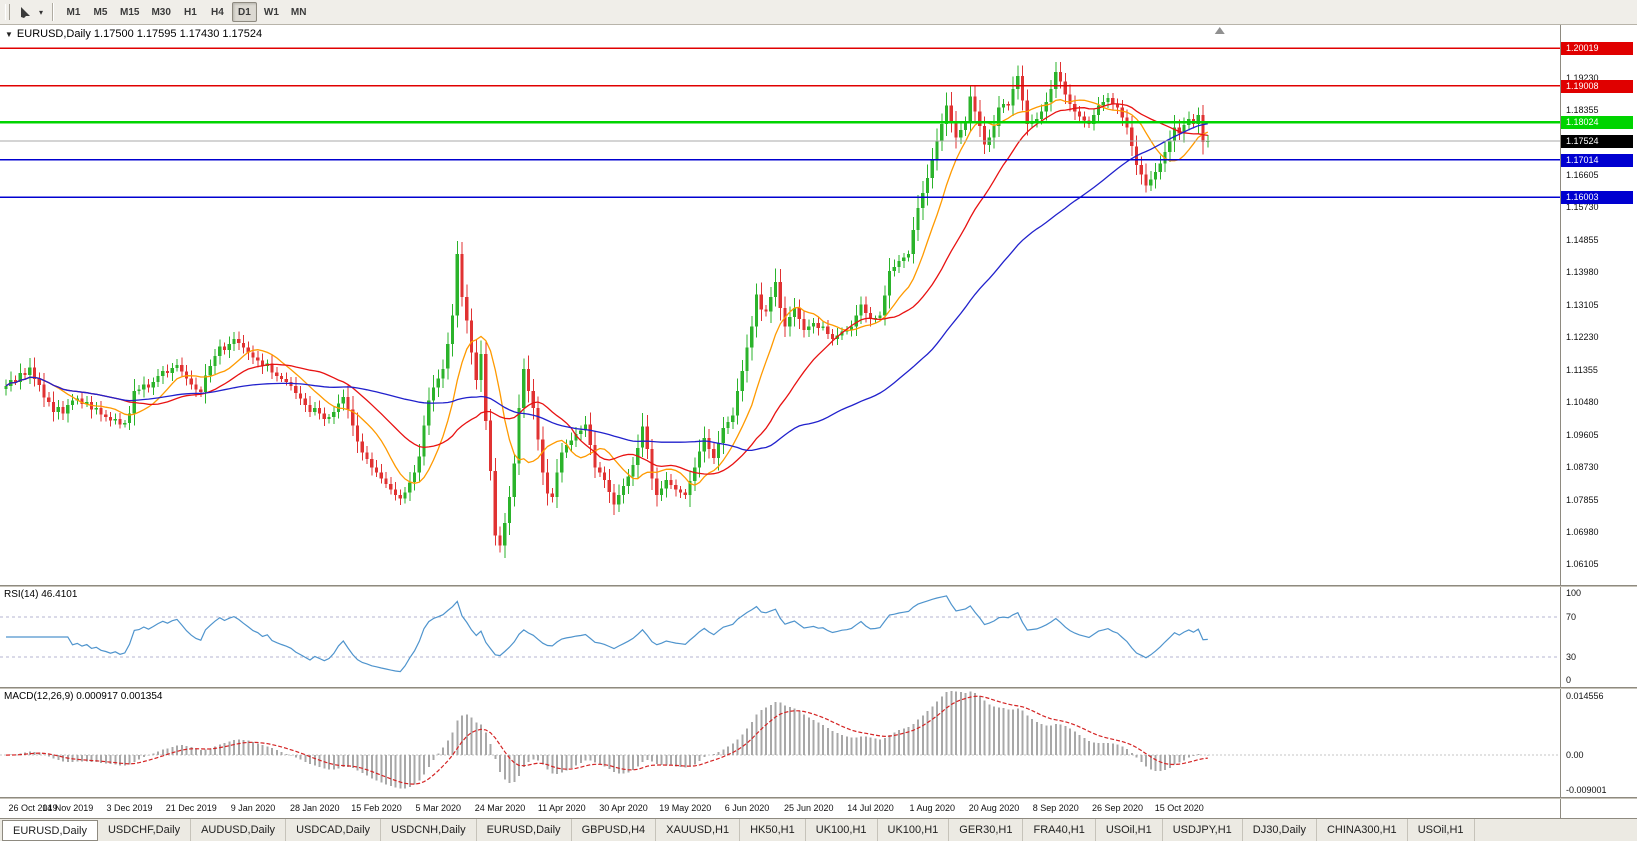 The width and height of the screenshot is (1637, 841). I want to click on date-label-21-dec-2019: 21 Dec 2019, so click(191, 808).